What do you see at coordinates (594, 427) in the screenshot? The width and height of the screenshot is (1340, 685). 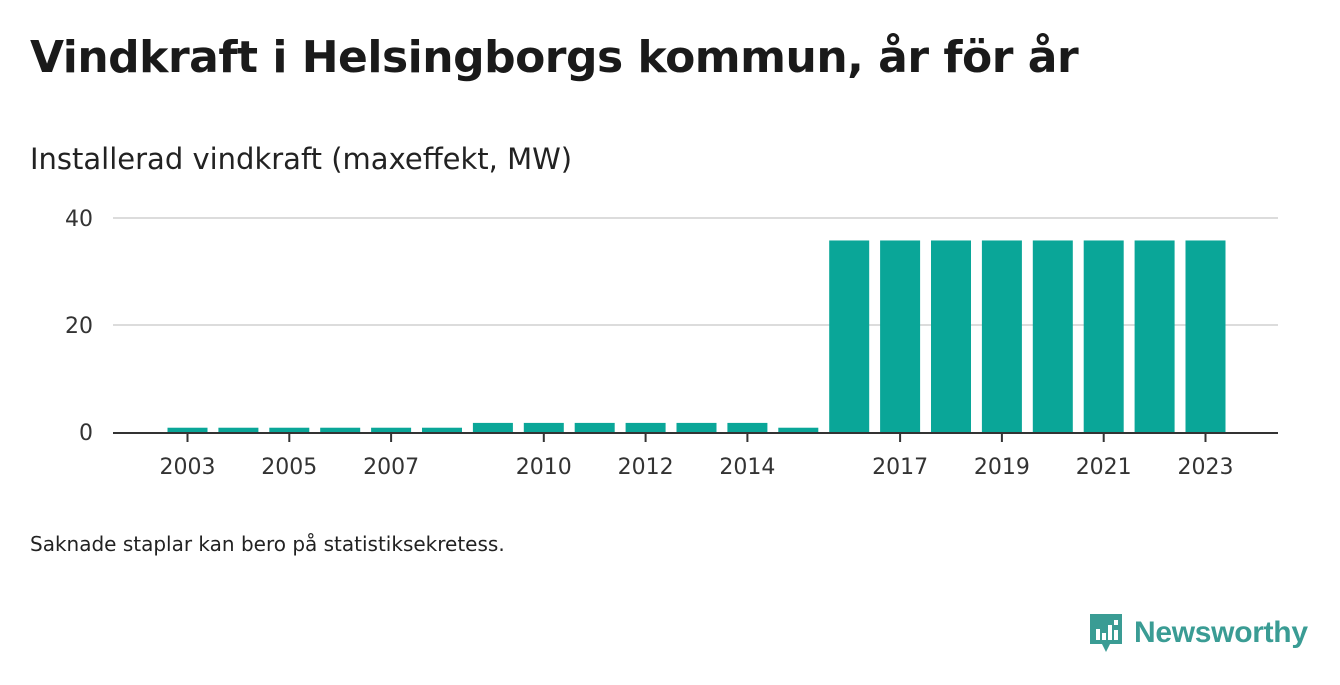 I see `bar-2011` at bounding box center [594, 427].